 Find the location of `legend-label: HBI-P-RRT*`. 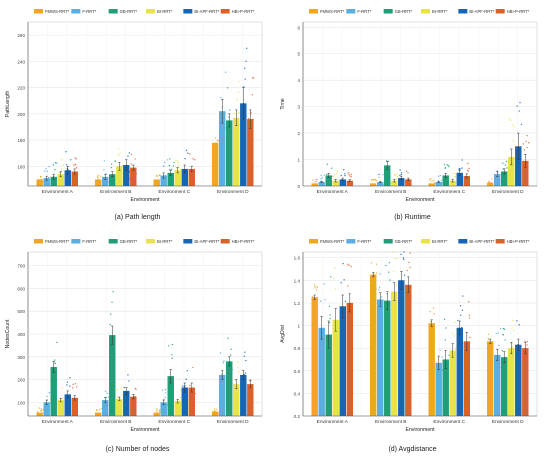

legend-label: HBI-P-RRT* is located at coordinates (518, 11).